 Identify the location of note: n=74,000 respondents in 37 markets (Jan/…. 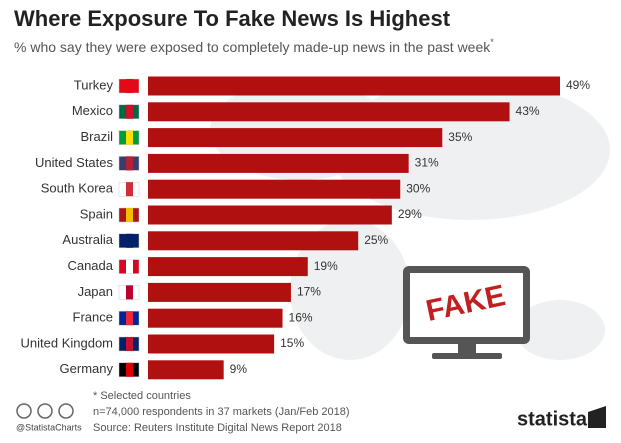
(221, 412).